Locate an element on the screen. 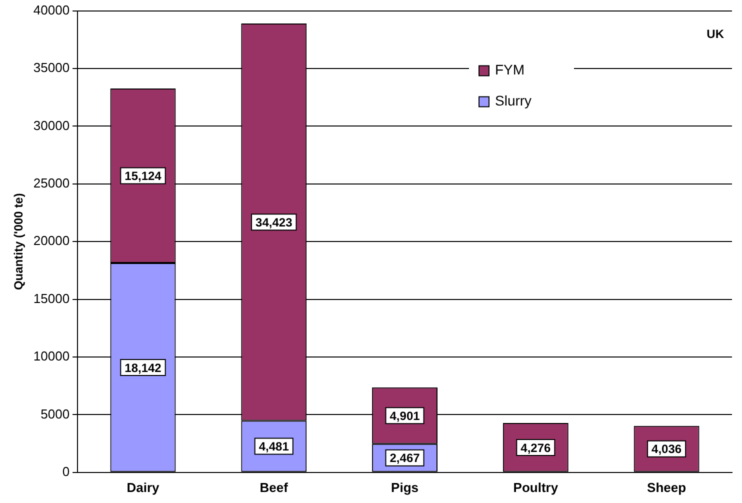 The width and height of the screenshot is (742, 503). y-axis-title: Quantity ('000 te) is located at coordinates (19, 241).